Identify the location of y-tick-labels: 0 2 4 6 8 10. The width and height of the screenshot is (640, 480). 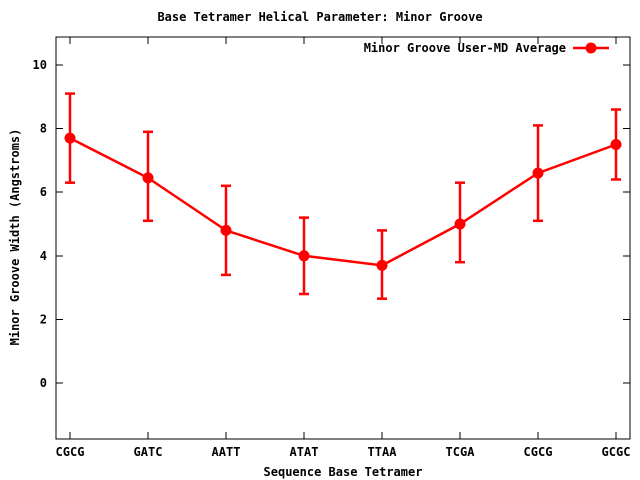
(40, 224).